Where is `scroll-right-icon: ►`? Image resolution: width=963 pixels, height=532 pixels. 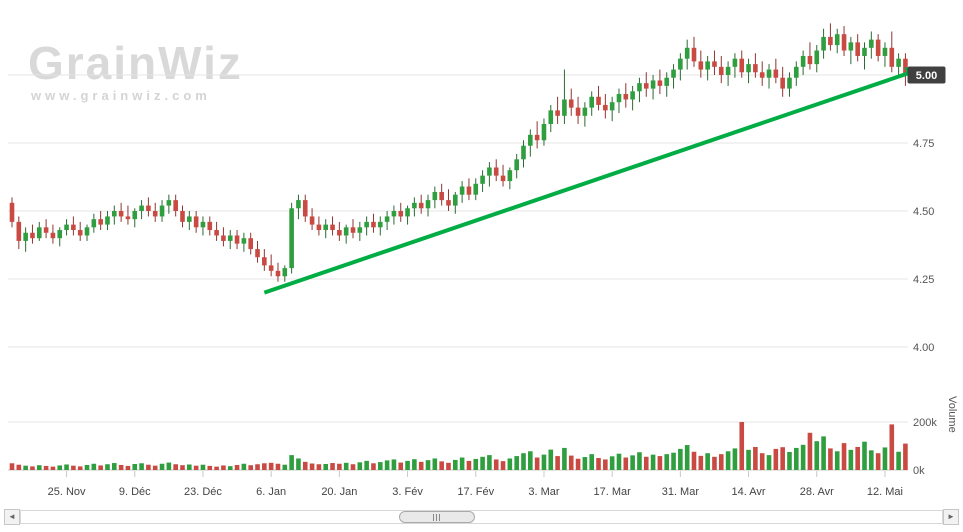 scroll-right-icon: ► is located at coordinates (951, 516).